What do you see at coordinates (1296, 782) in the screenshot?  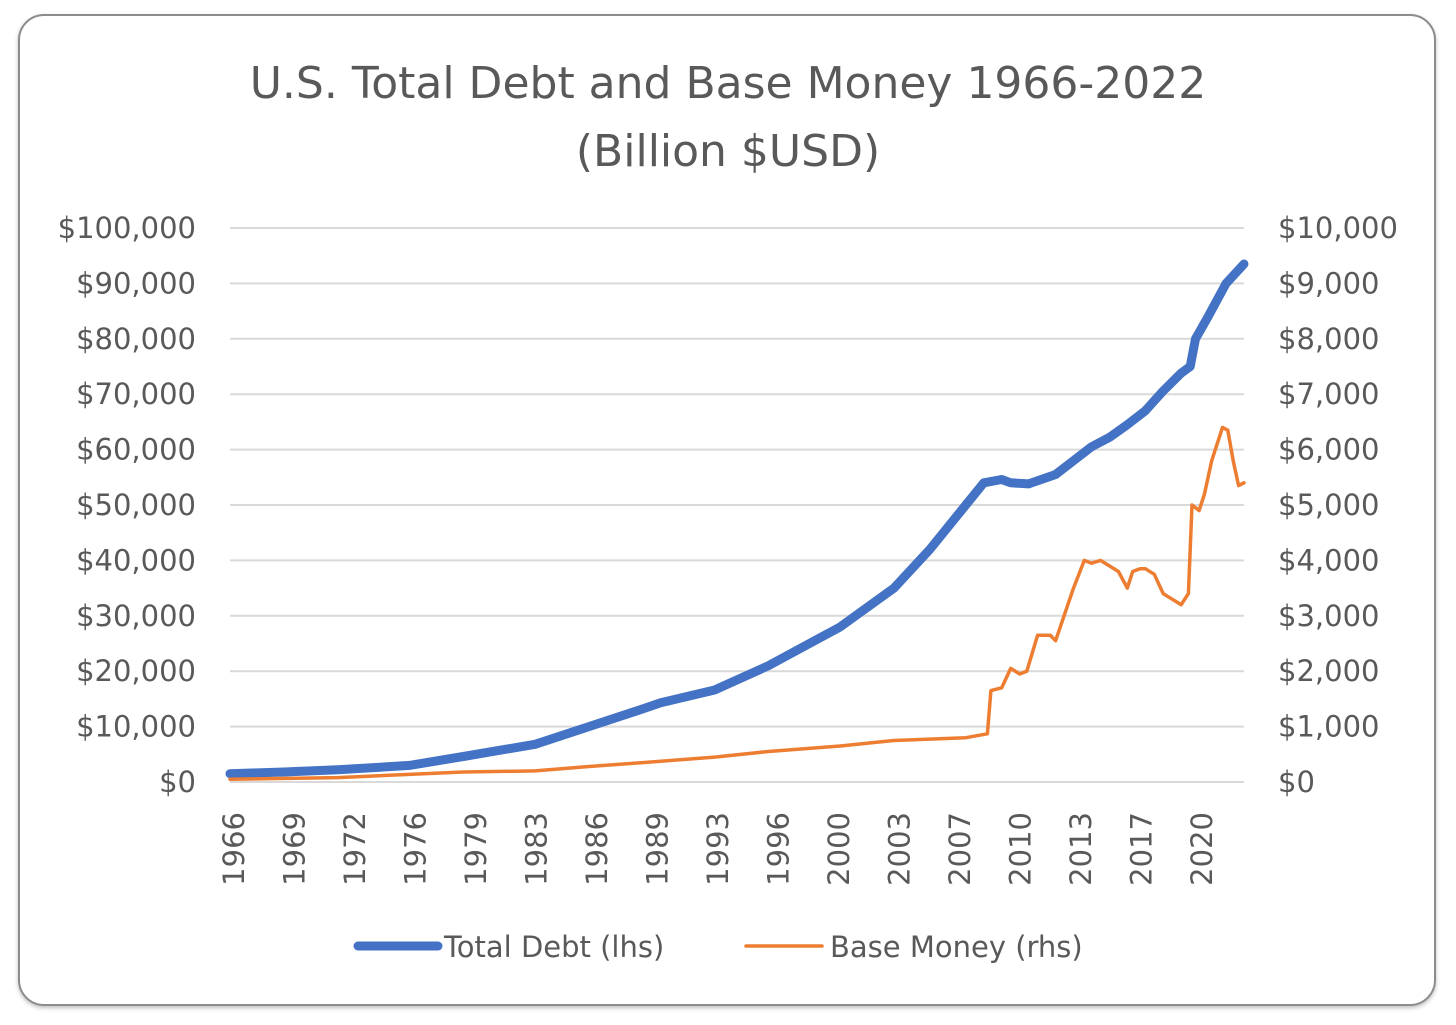 I see `right-y-tick-label: $0` at bounding box center [1296, 782].